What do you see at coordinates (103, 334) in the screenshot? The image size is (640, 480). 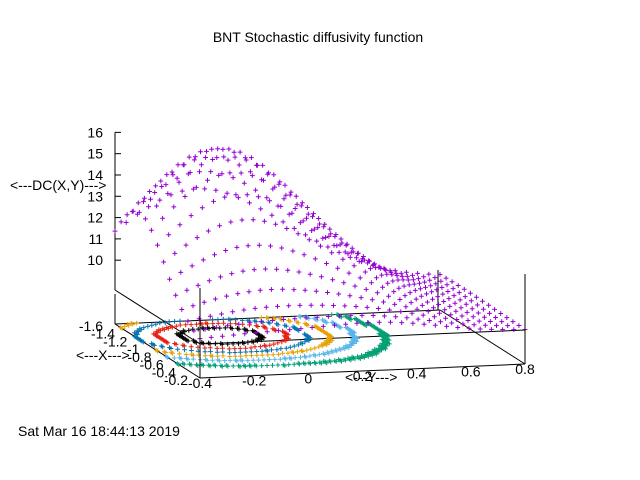 I see `x-tick-label: -1.4` at bounding box center [103, 334].